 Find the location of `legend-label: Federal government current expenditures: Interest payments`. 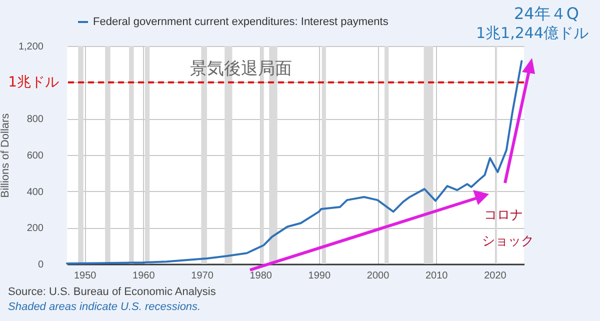

legend-label: Federal government current expenditures: Interest payments is located at coordinates (241, 22).